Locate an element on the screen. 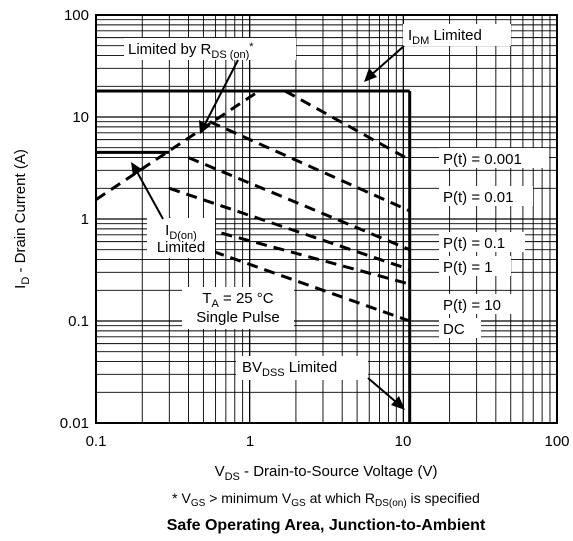  x-tick-labels: 0.1 1 10 100 is located at coordinates (328, 441).